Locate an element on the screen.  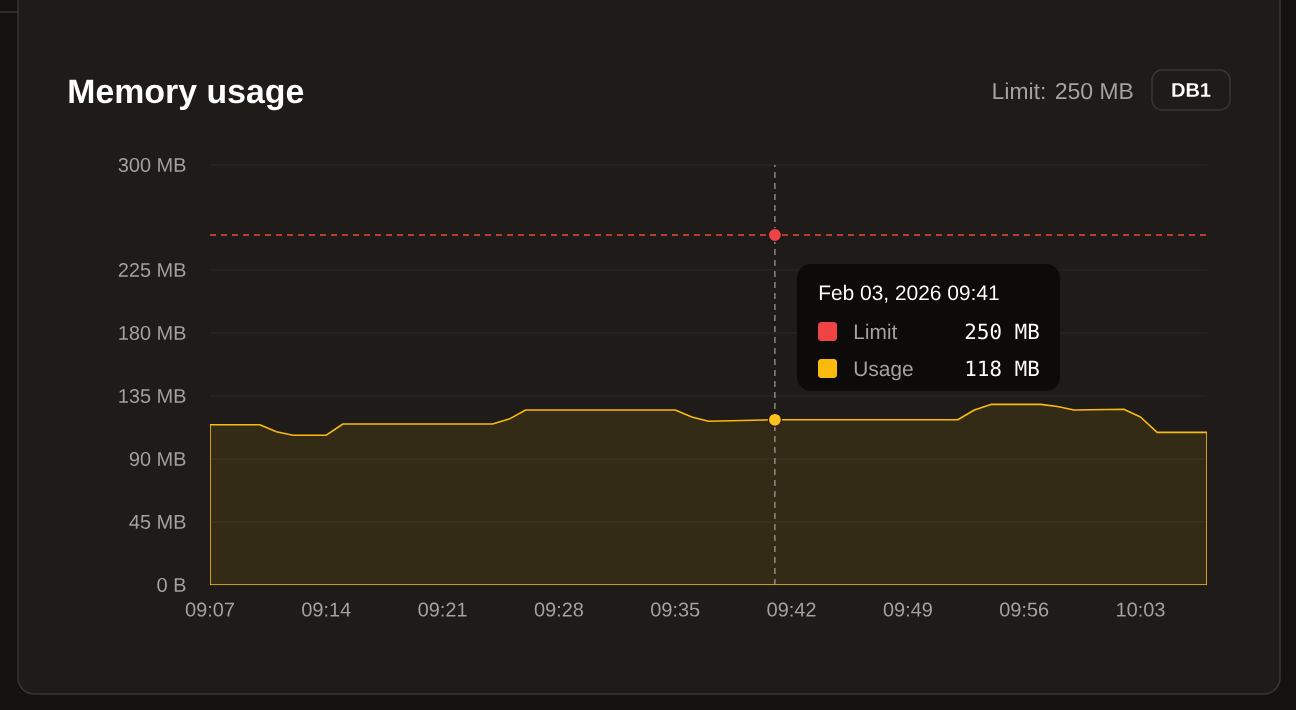
x-tick-label: 09:35 is located at coordinates (675, 609).